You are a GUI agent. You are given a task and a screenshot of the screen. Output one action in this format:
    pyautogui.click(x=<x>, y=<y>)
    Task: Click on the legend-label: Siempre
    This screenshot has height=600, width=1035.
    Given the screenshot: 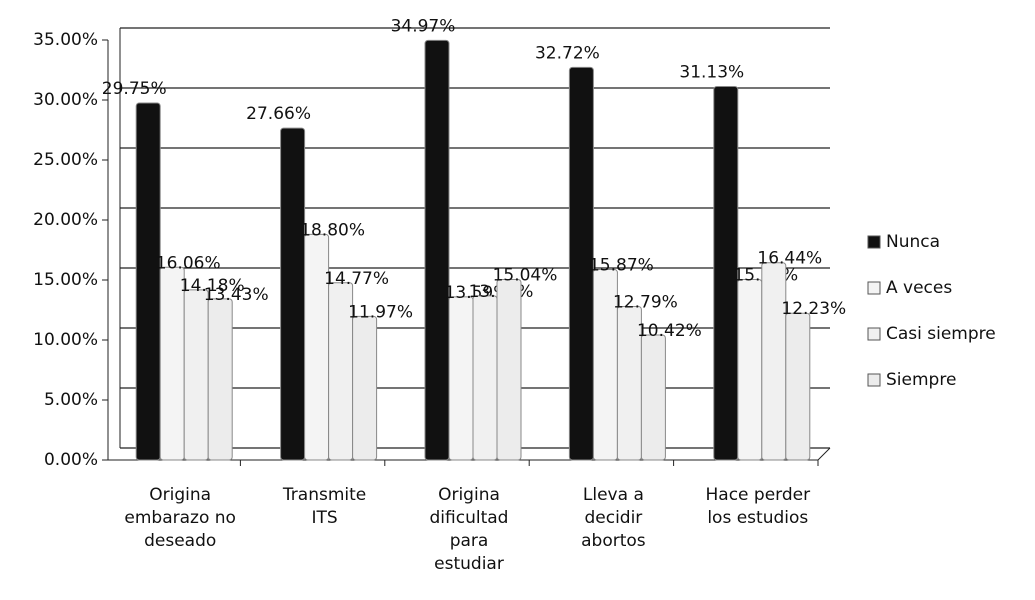 What is the action you would take?
    pyautogui.click(x=921, y=380)
    